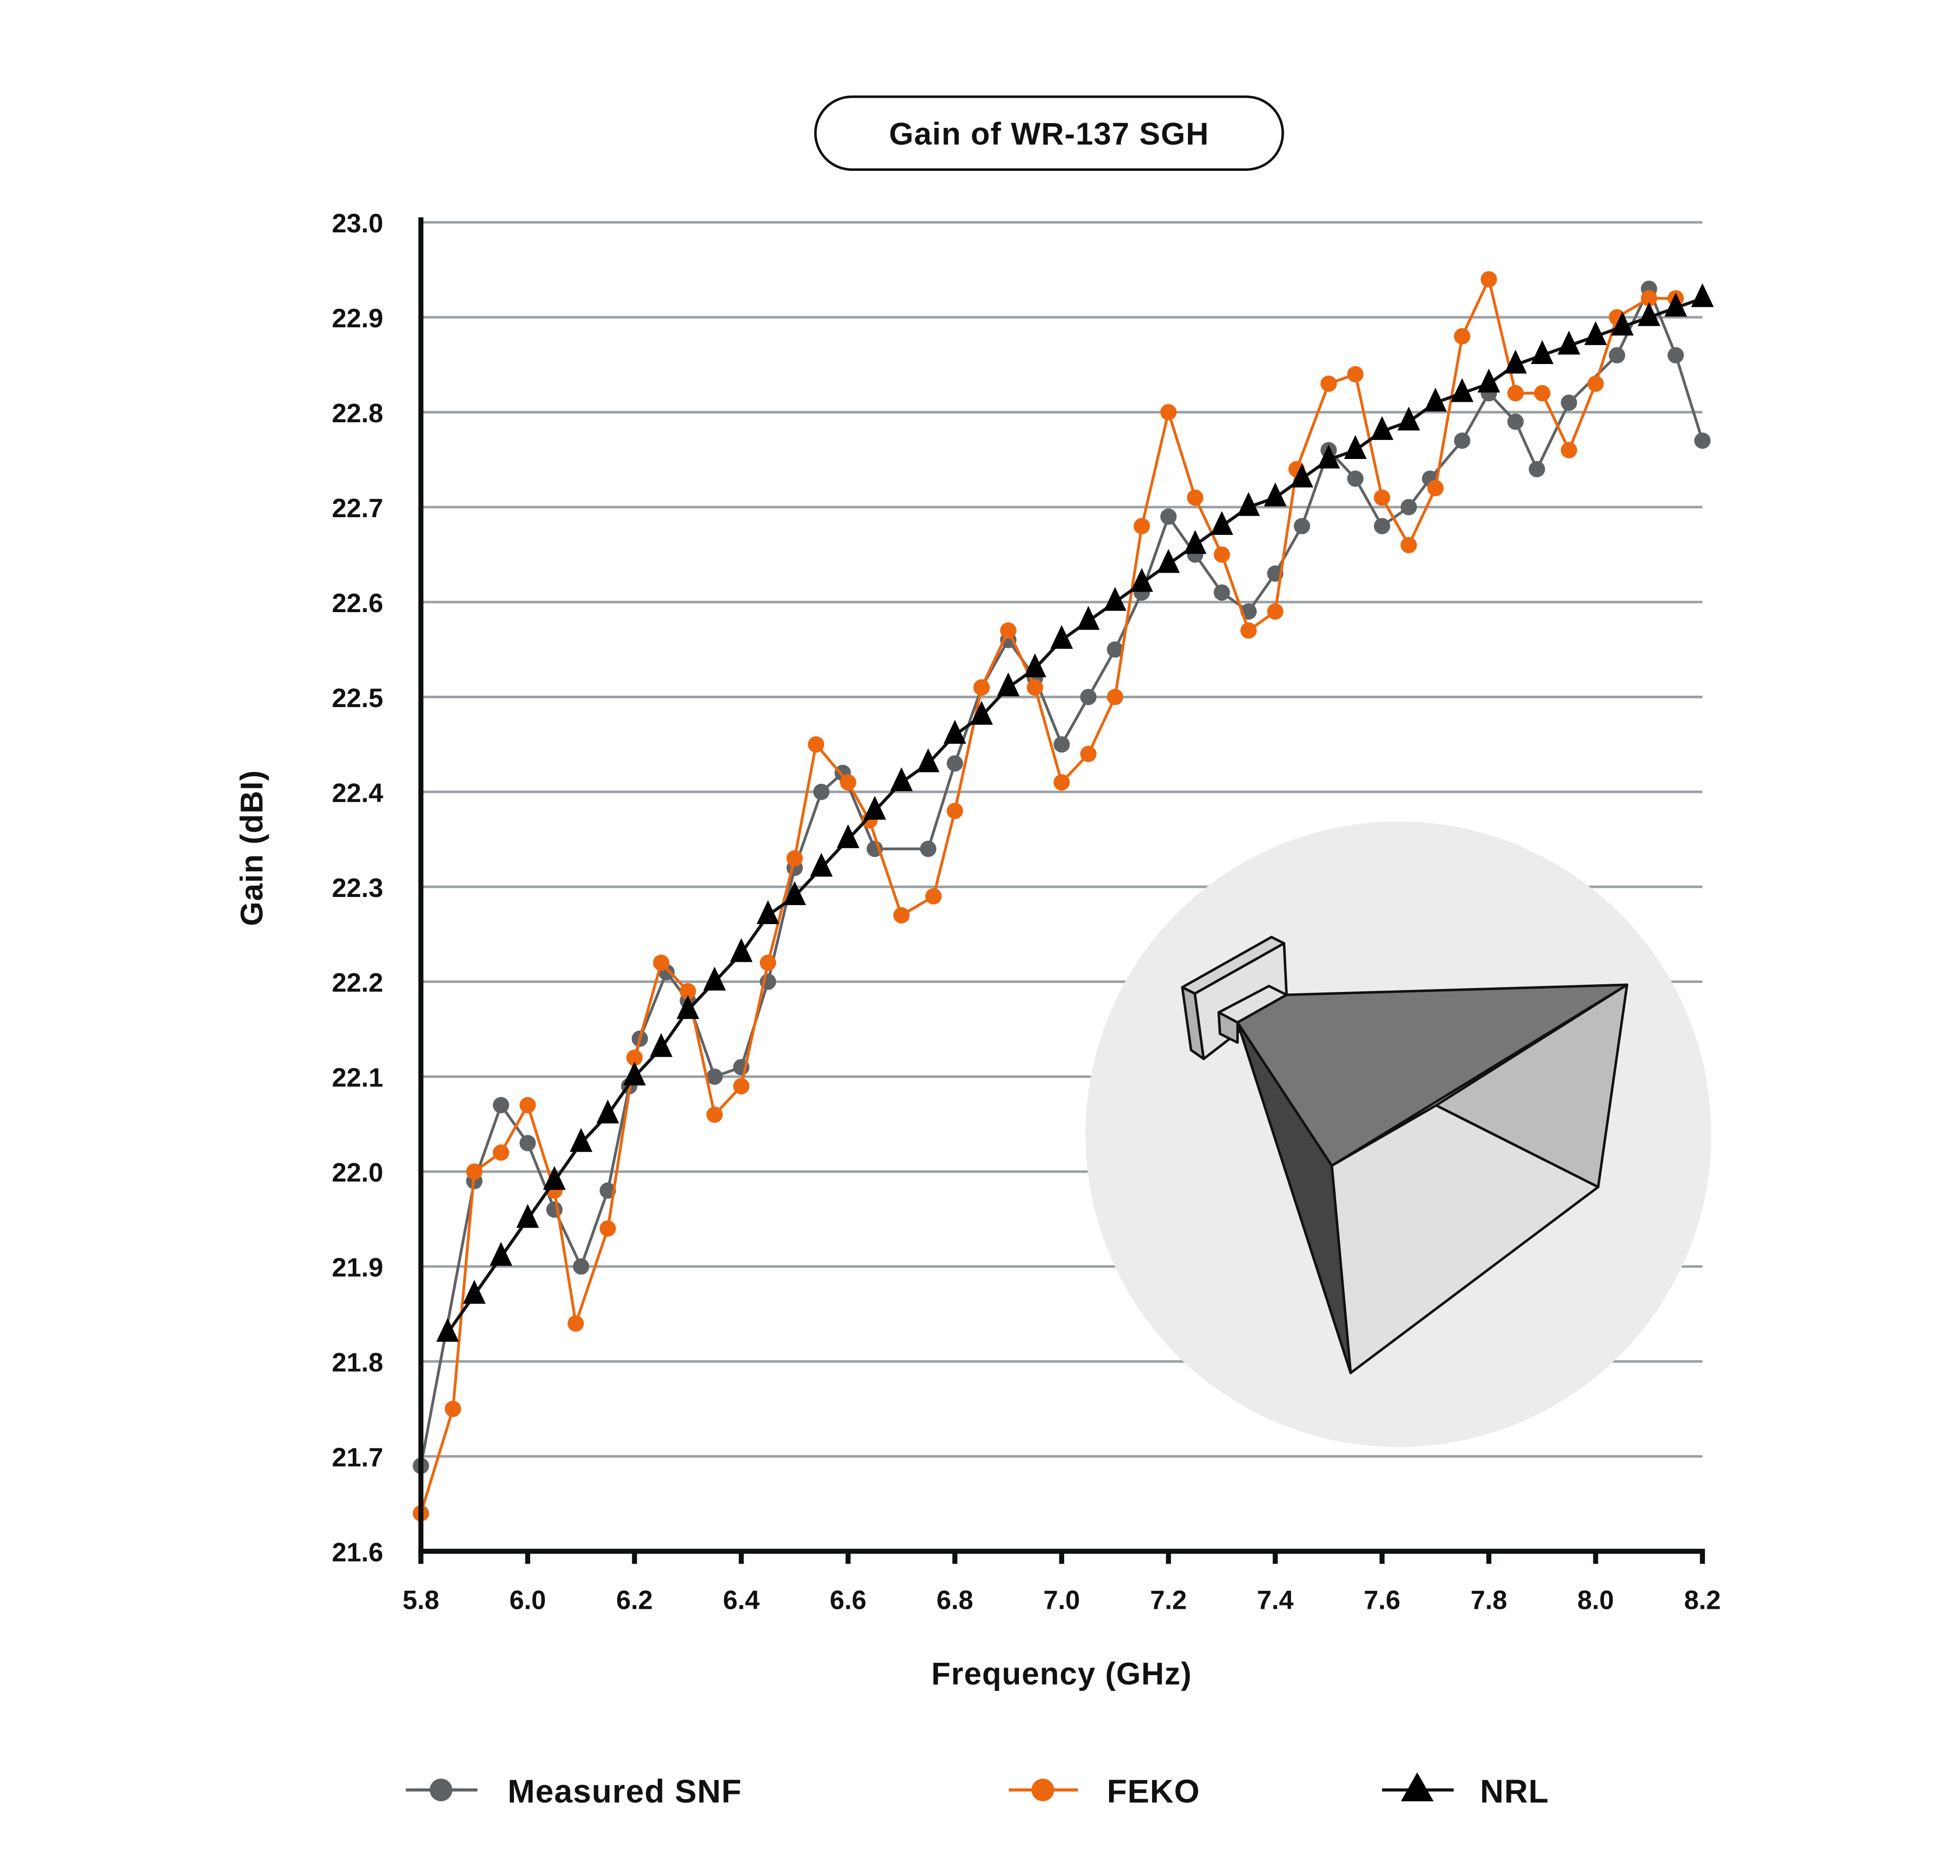 The image size is (1960, 1876). I want to click on x-tick-label: 7.8, so click(1488, 1600).